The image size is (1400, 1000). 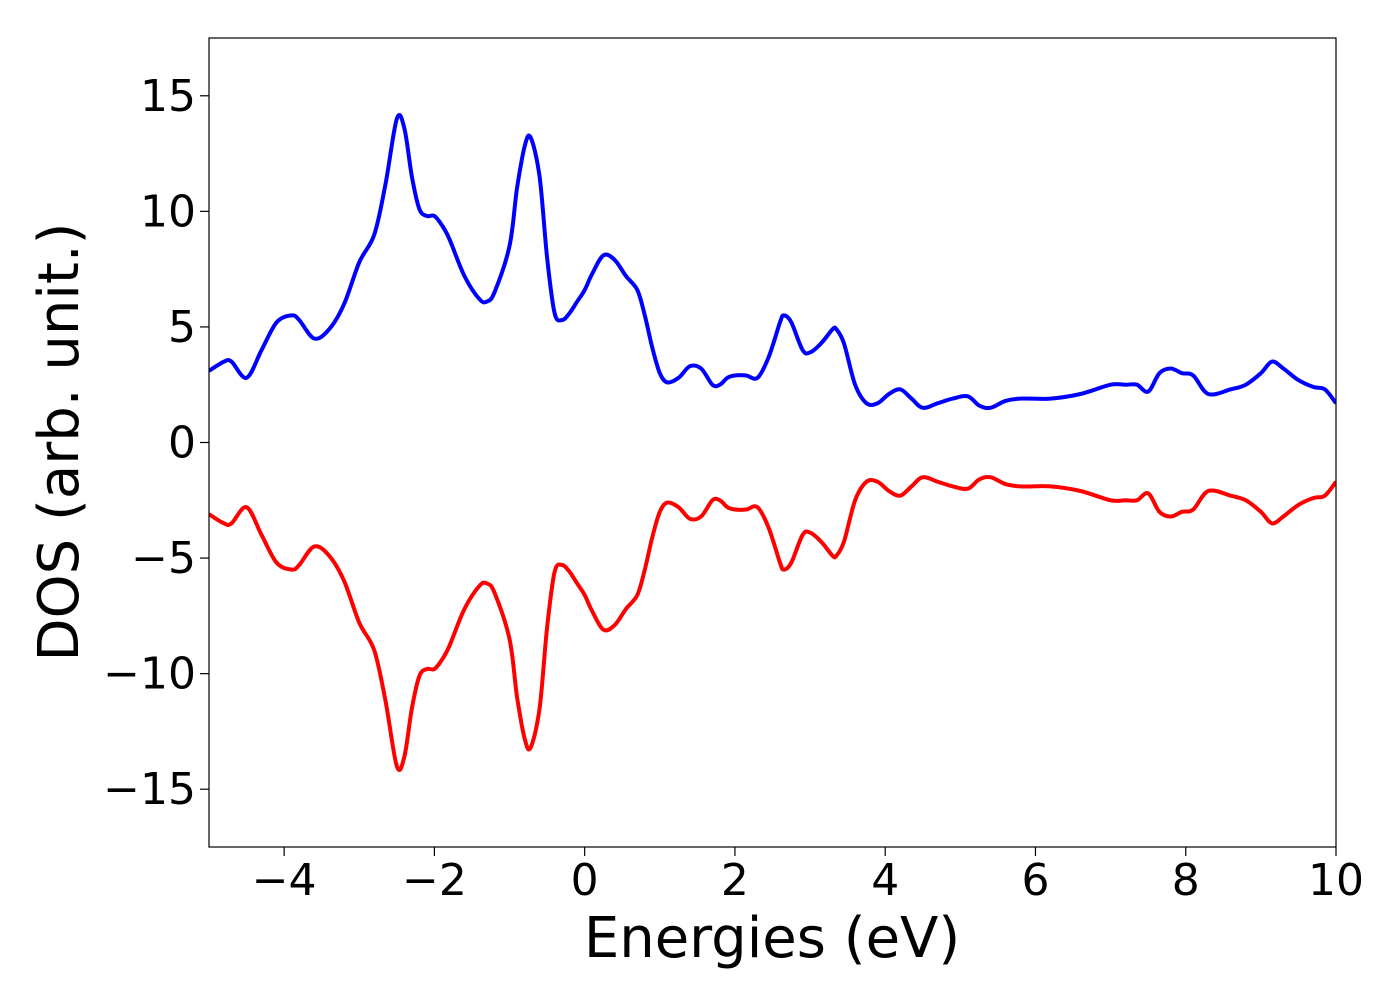 I want to click on y-tick-label: 10, so click(x=168, y=211).